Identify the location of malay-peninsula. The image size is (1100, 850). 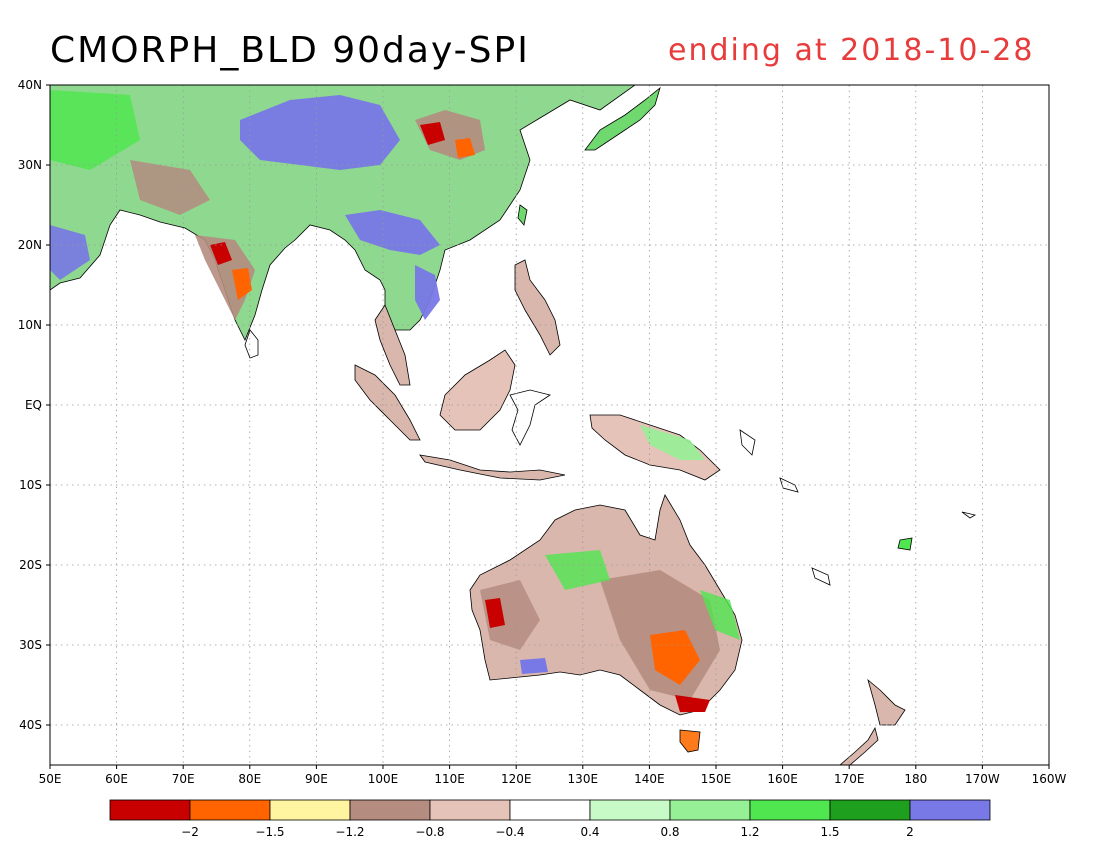
(392, 345).